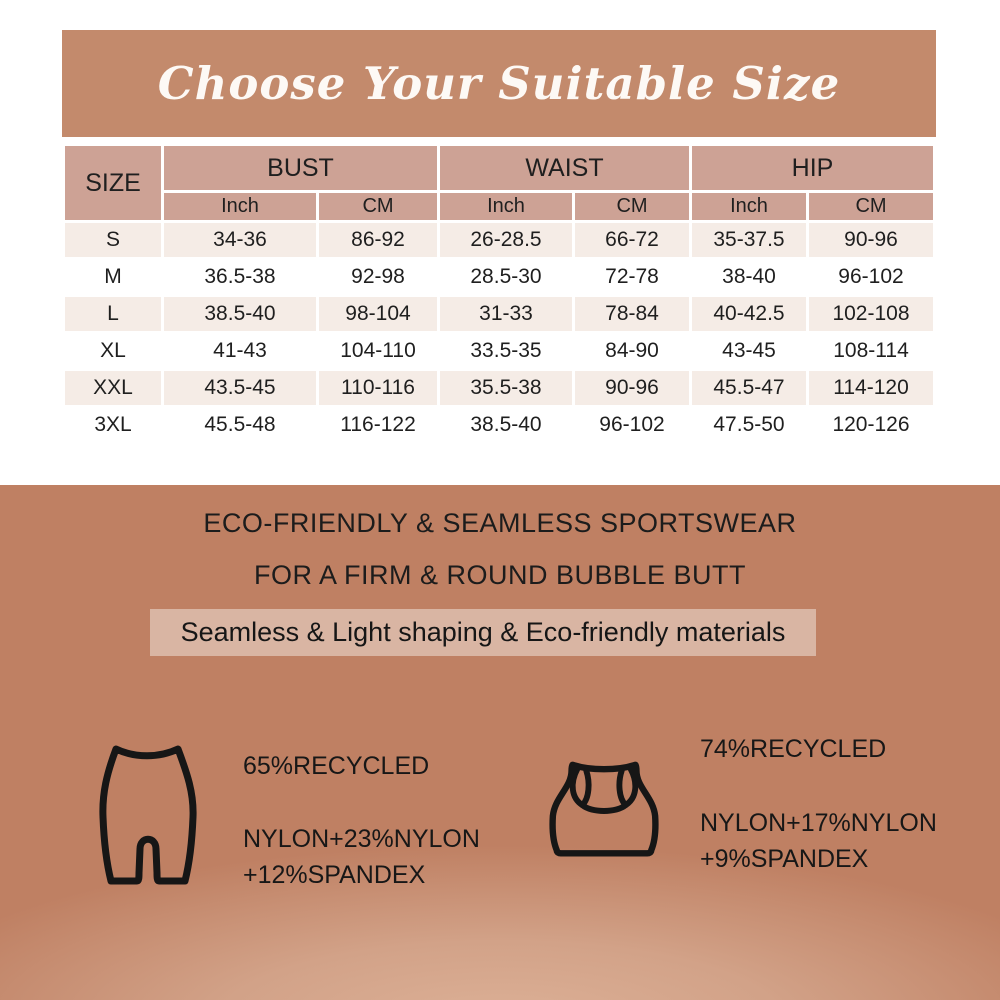 This screenshot has height=1000, width=1000. I want to click on promo-headline-line1: ECO-FRIENDLY & SEAMLESS SPORTSWEAR, so click(500, 523).